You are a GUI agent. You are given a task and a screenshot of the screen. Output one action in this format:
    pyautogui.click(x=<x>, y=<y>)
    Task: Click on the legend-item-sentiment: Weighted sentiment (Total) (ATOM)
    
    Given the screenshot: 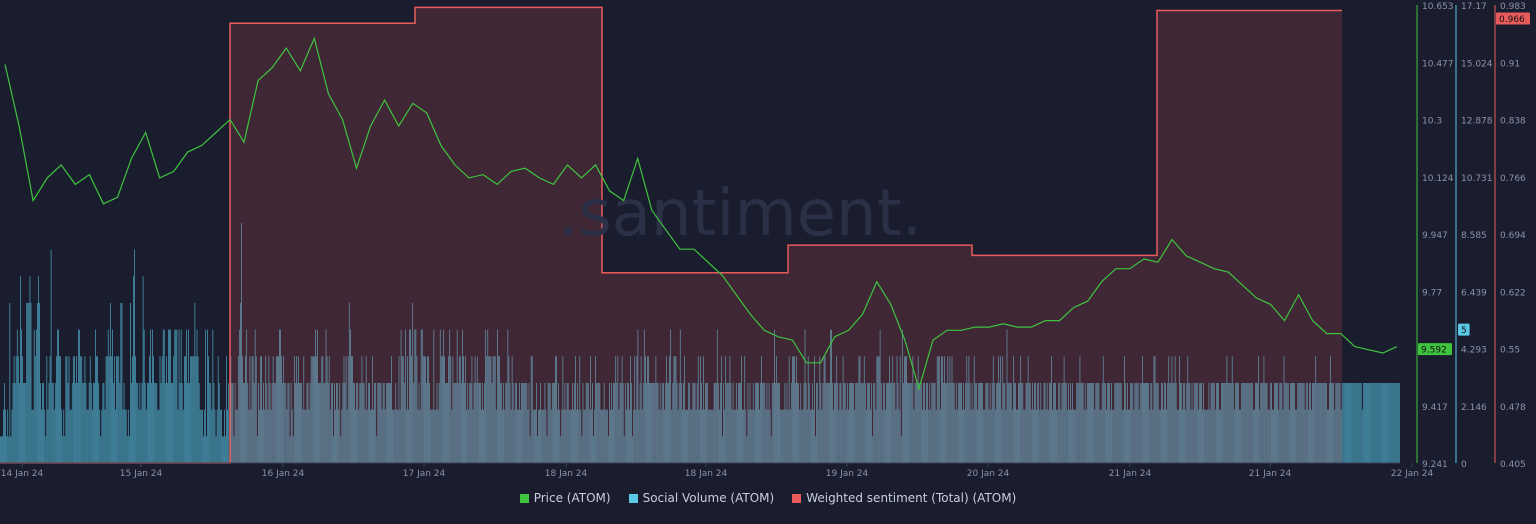 What is the action you would take?
    pyautogui.click(x=904, y=498)
    